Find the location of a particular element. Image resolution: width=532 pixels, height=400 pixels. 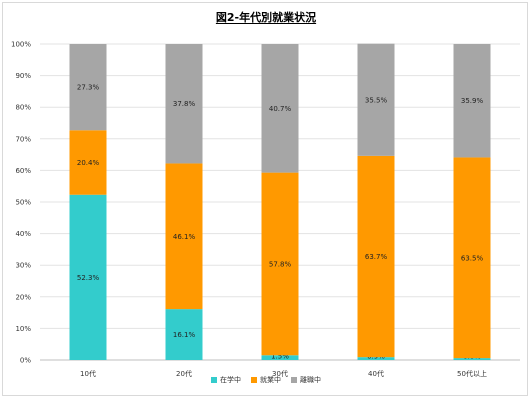

data-label: 37.8% is located at coordinates (184, 104).